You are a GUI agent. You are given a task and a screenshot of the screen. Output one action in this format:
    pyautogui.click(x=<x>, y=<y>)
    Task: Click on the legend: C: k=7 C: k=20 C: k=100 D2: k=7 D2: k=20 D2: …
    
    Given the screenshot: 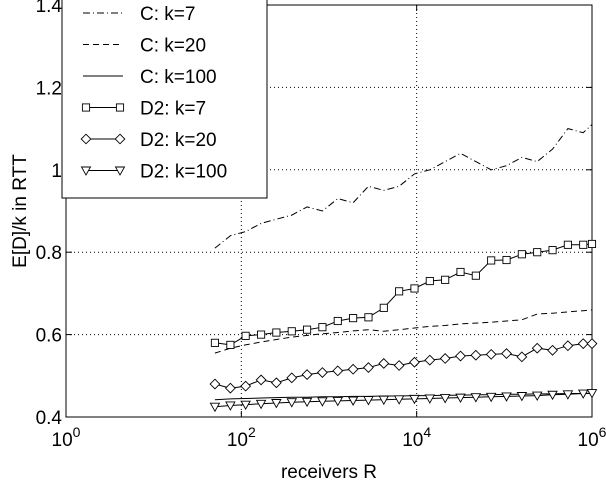 What is the action you would take?
    pyautogui.click(x=164, y=99)
    